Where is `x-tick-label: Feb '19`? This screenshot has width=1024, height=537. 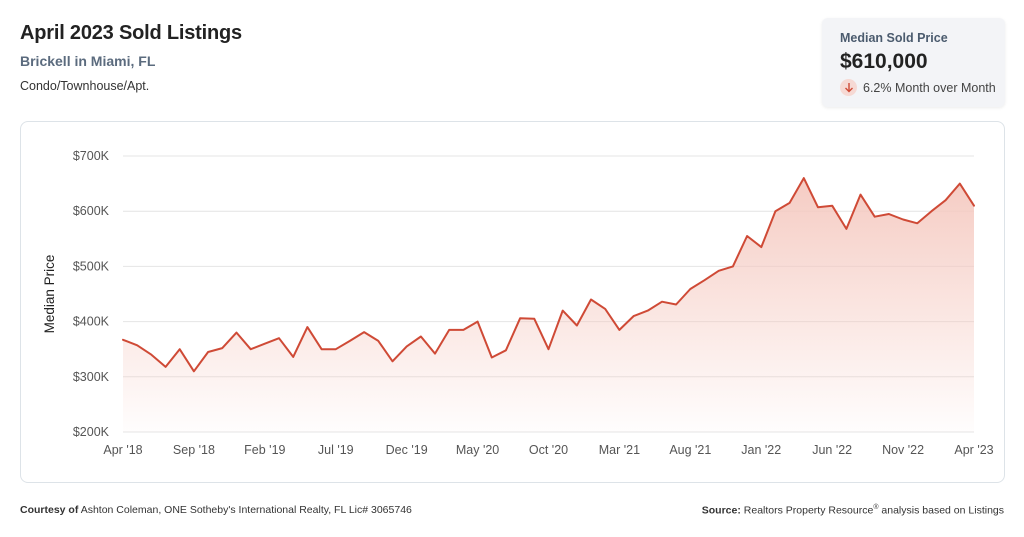
x-tick-label: Feb '19 is located at coordinates (264, 450).